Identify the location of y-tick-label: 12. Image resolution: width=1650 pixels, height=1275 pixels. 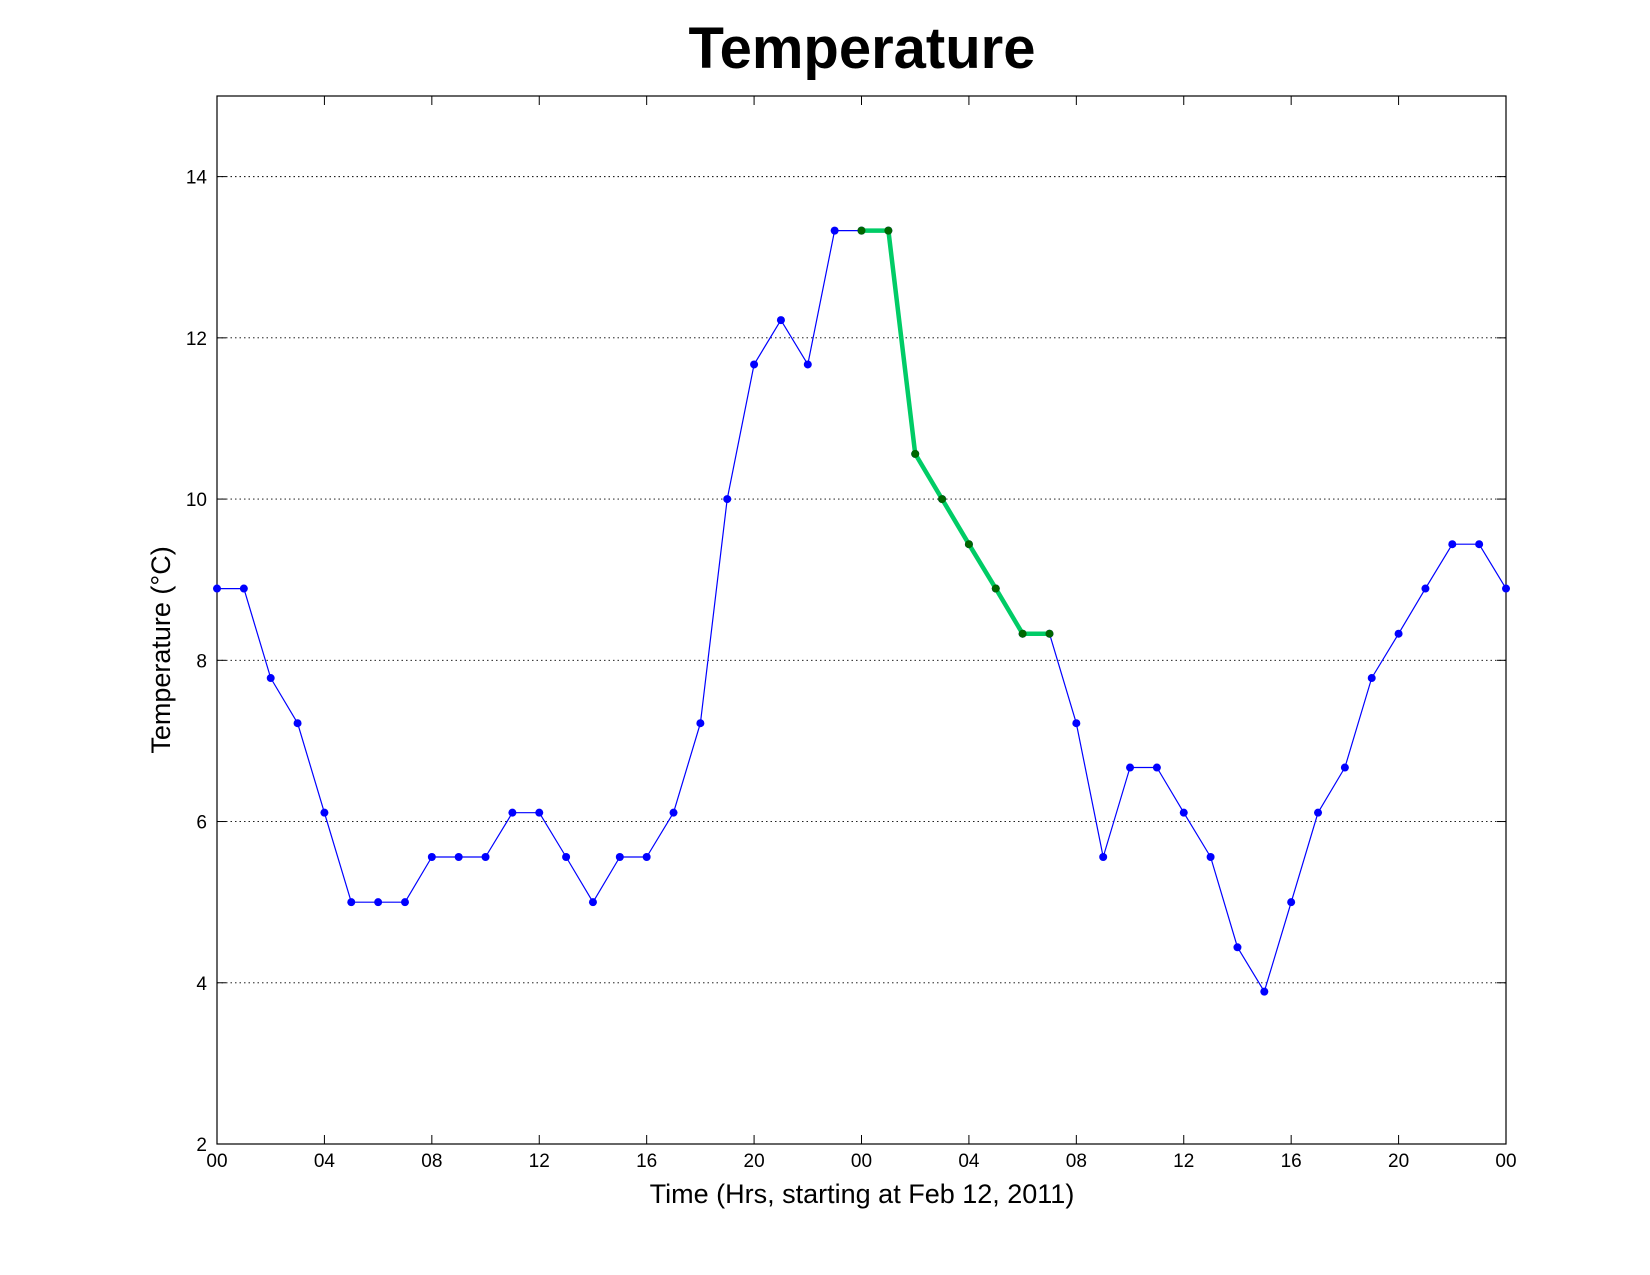
(196, 339).